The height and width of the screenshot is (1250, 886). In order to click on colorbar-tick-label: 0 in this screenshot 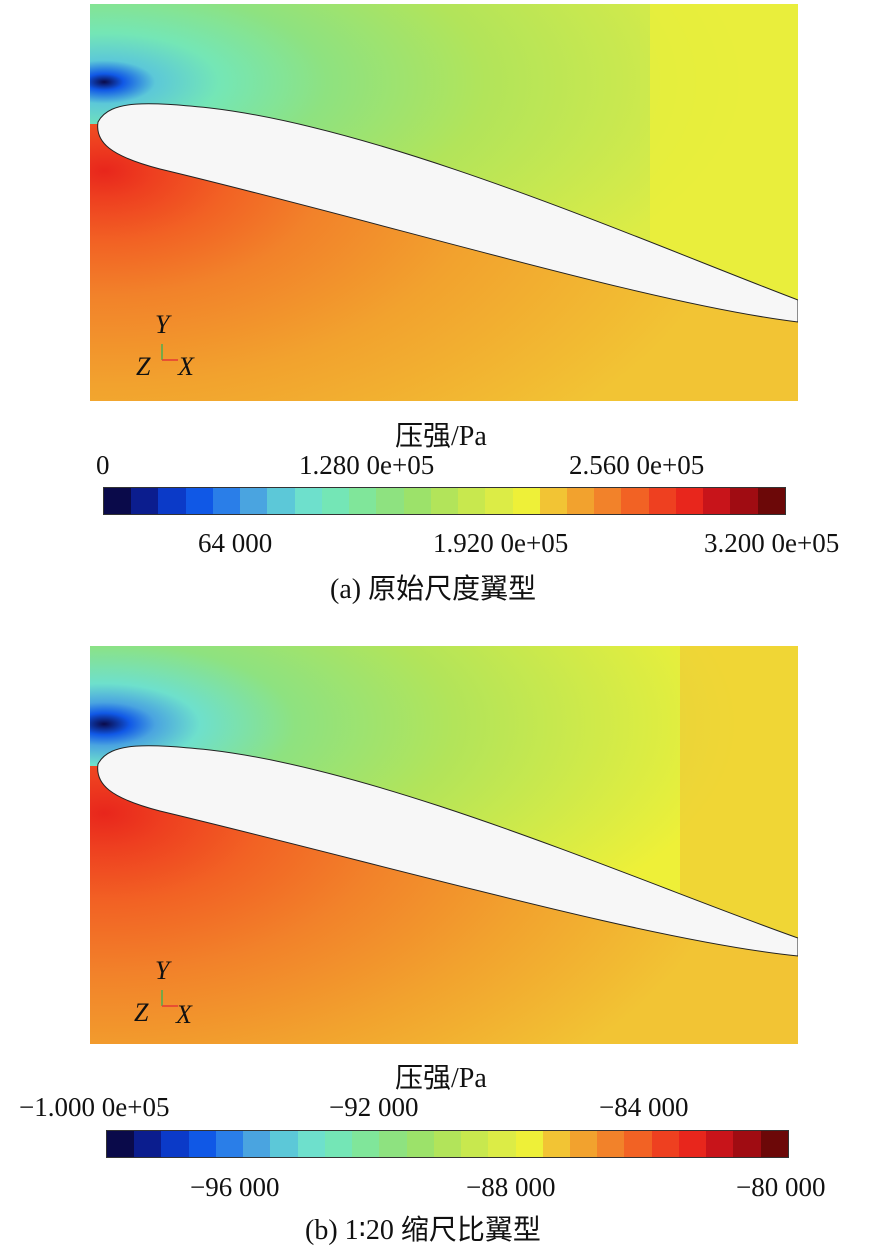, I will do `click(103, 465)`.